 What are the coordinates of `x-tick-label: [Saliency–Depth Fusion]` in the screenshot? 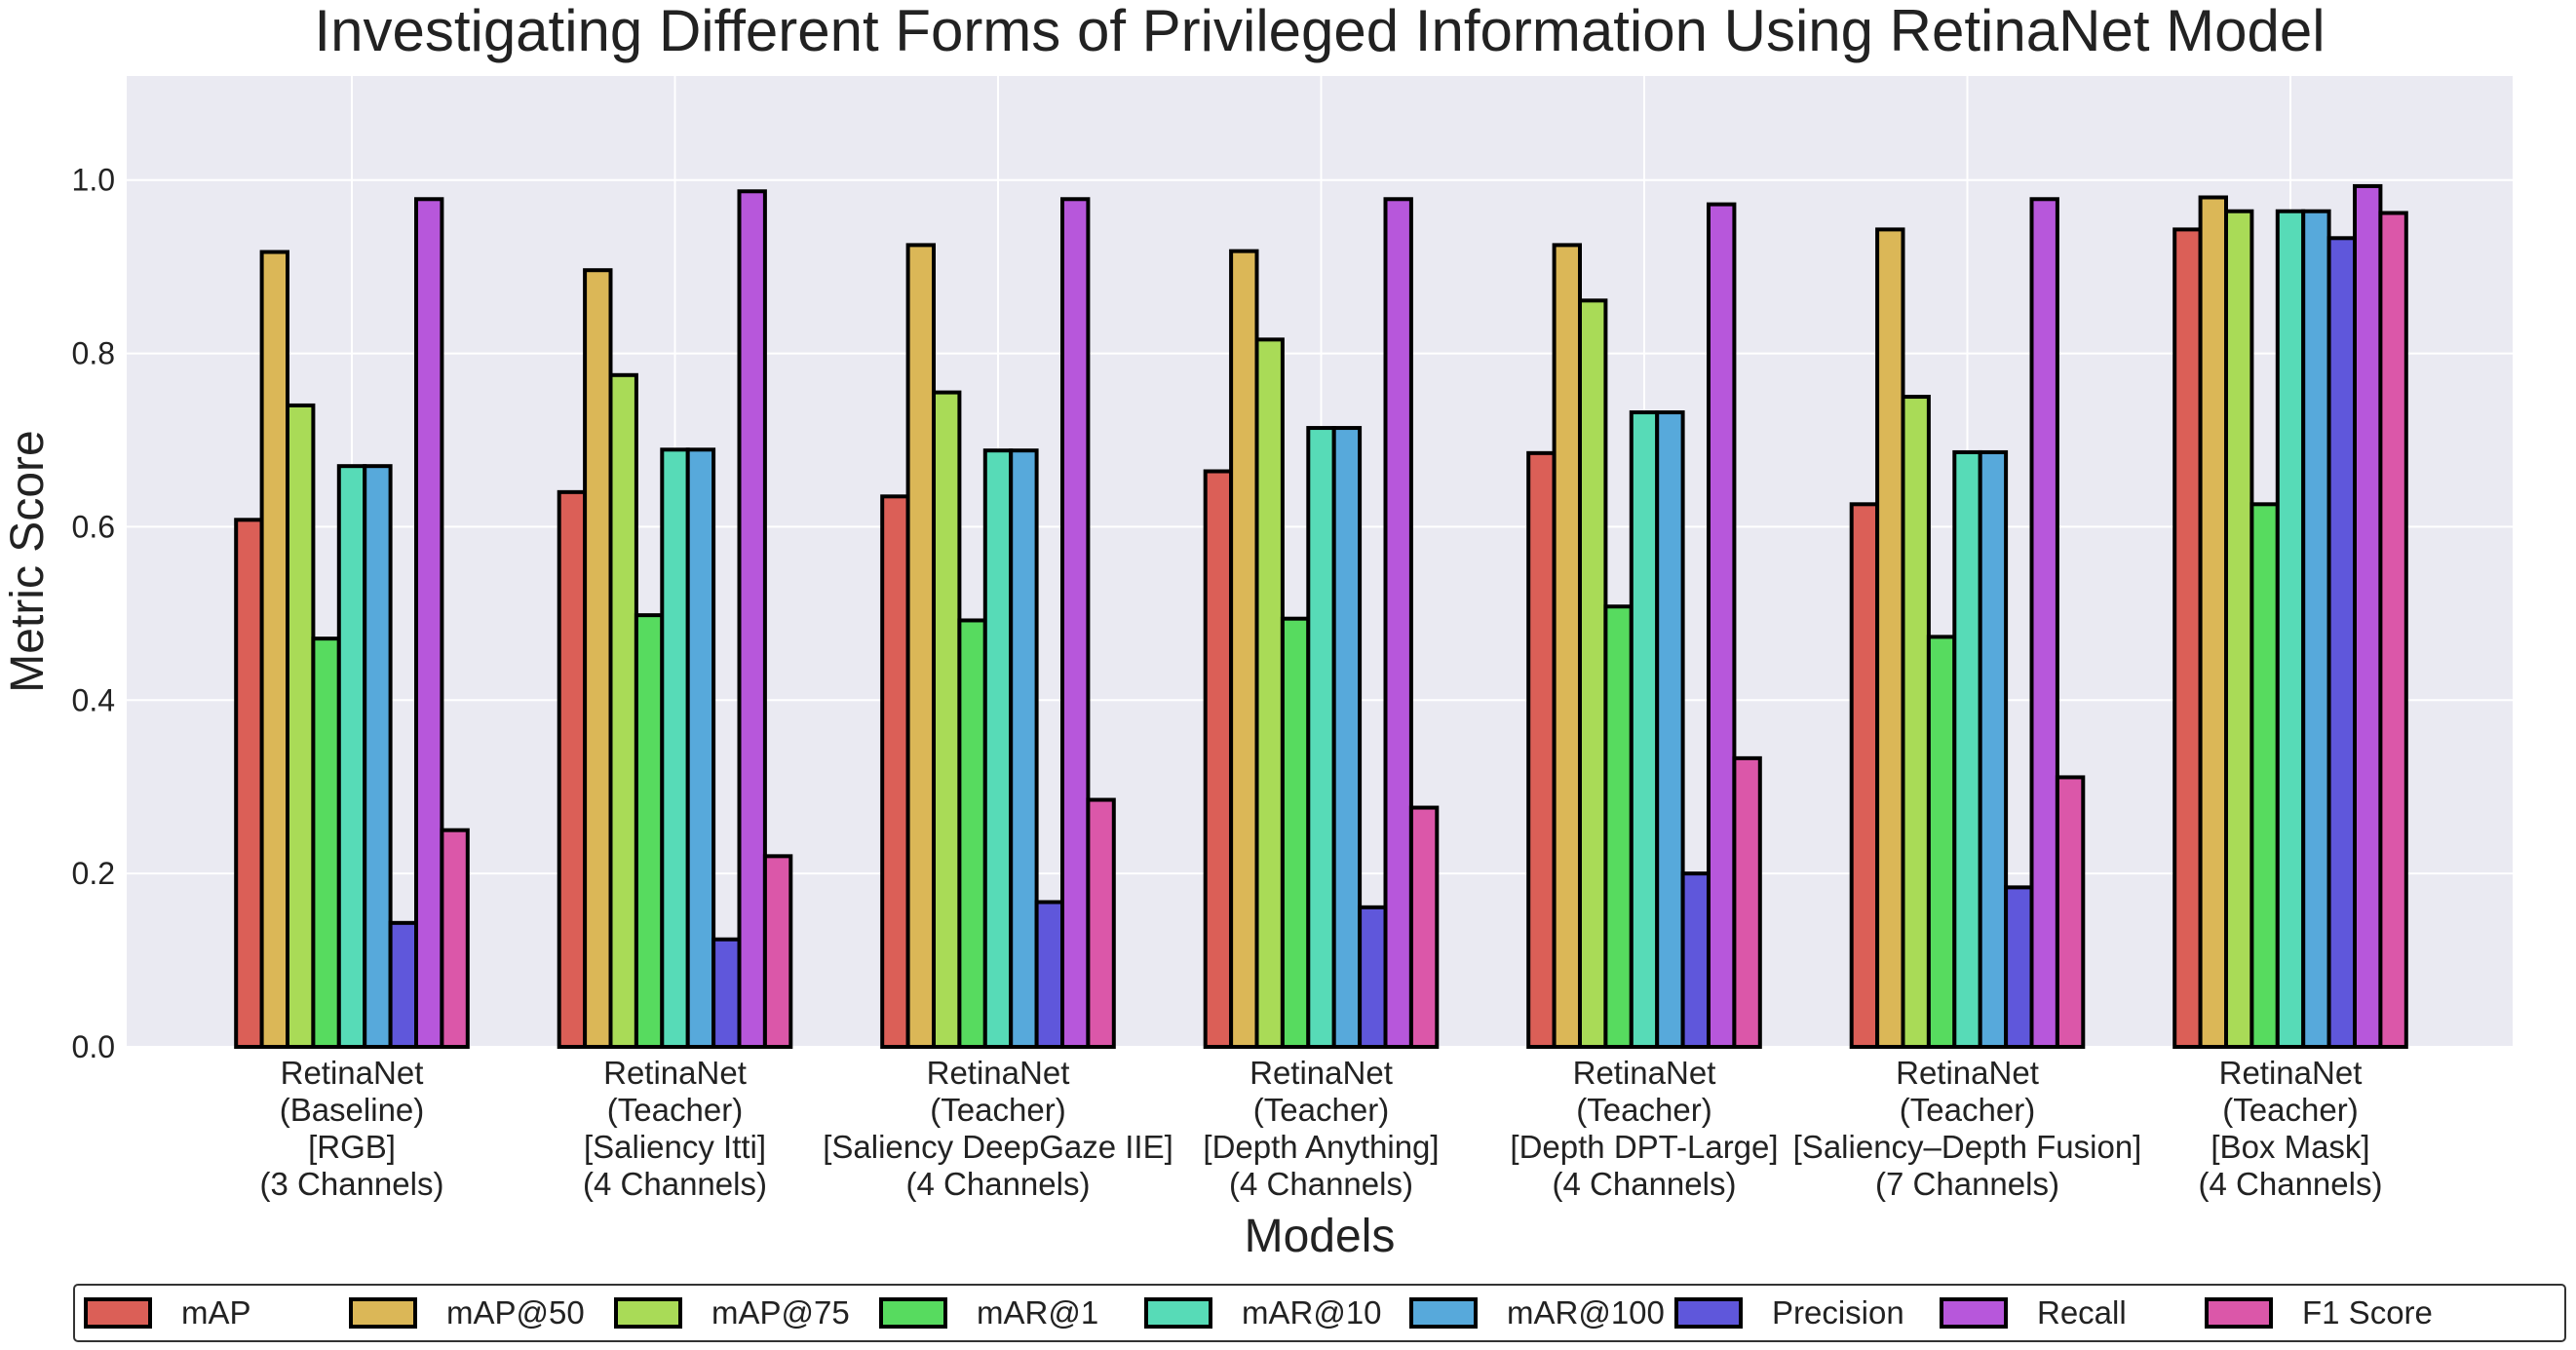 It's located at (1967, 1147).